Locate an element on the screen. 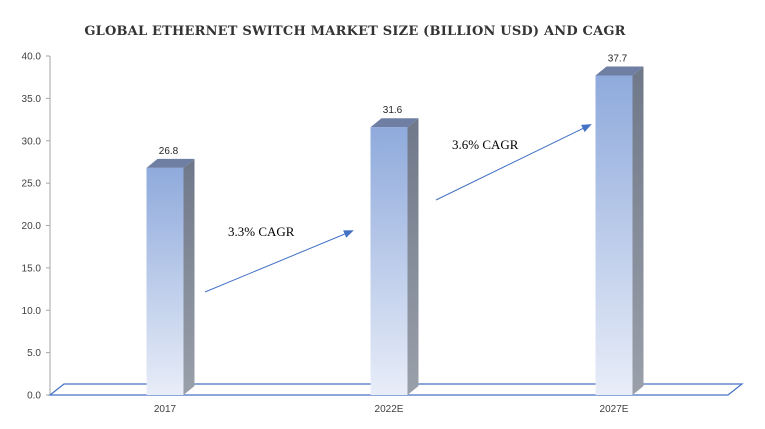 The height and width of the screenshot is (429, 765). bar-2022E is located at coordinates (394, 256).